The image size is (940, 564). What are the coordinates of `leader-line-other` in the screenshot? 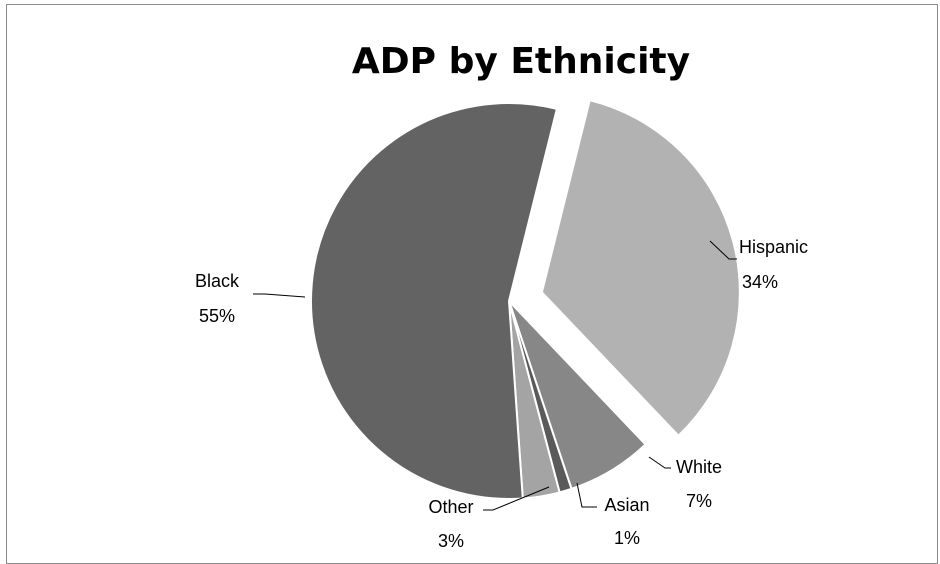 It's located at (516, 498).